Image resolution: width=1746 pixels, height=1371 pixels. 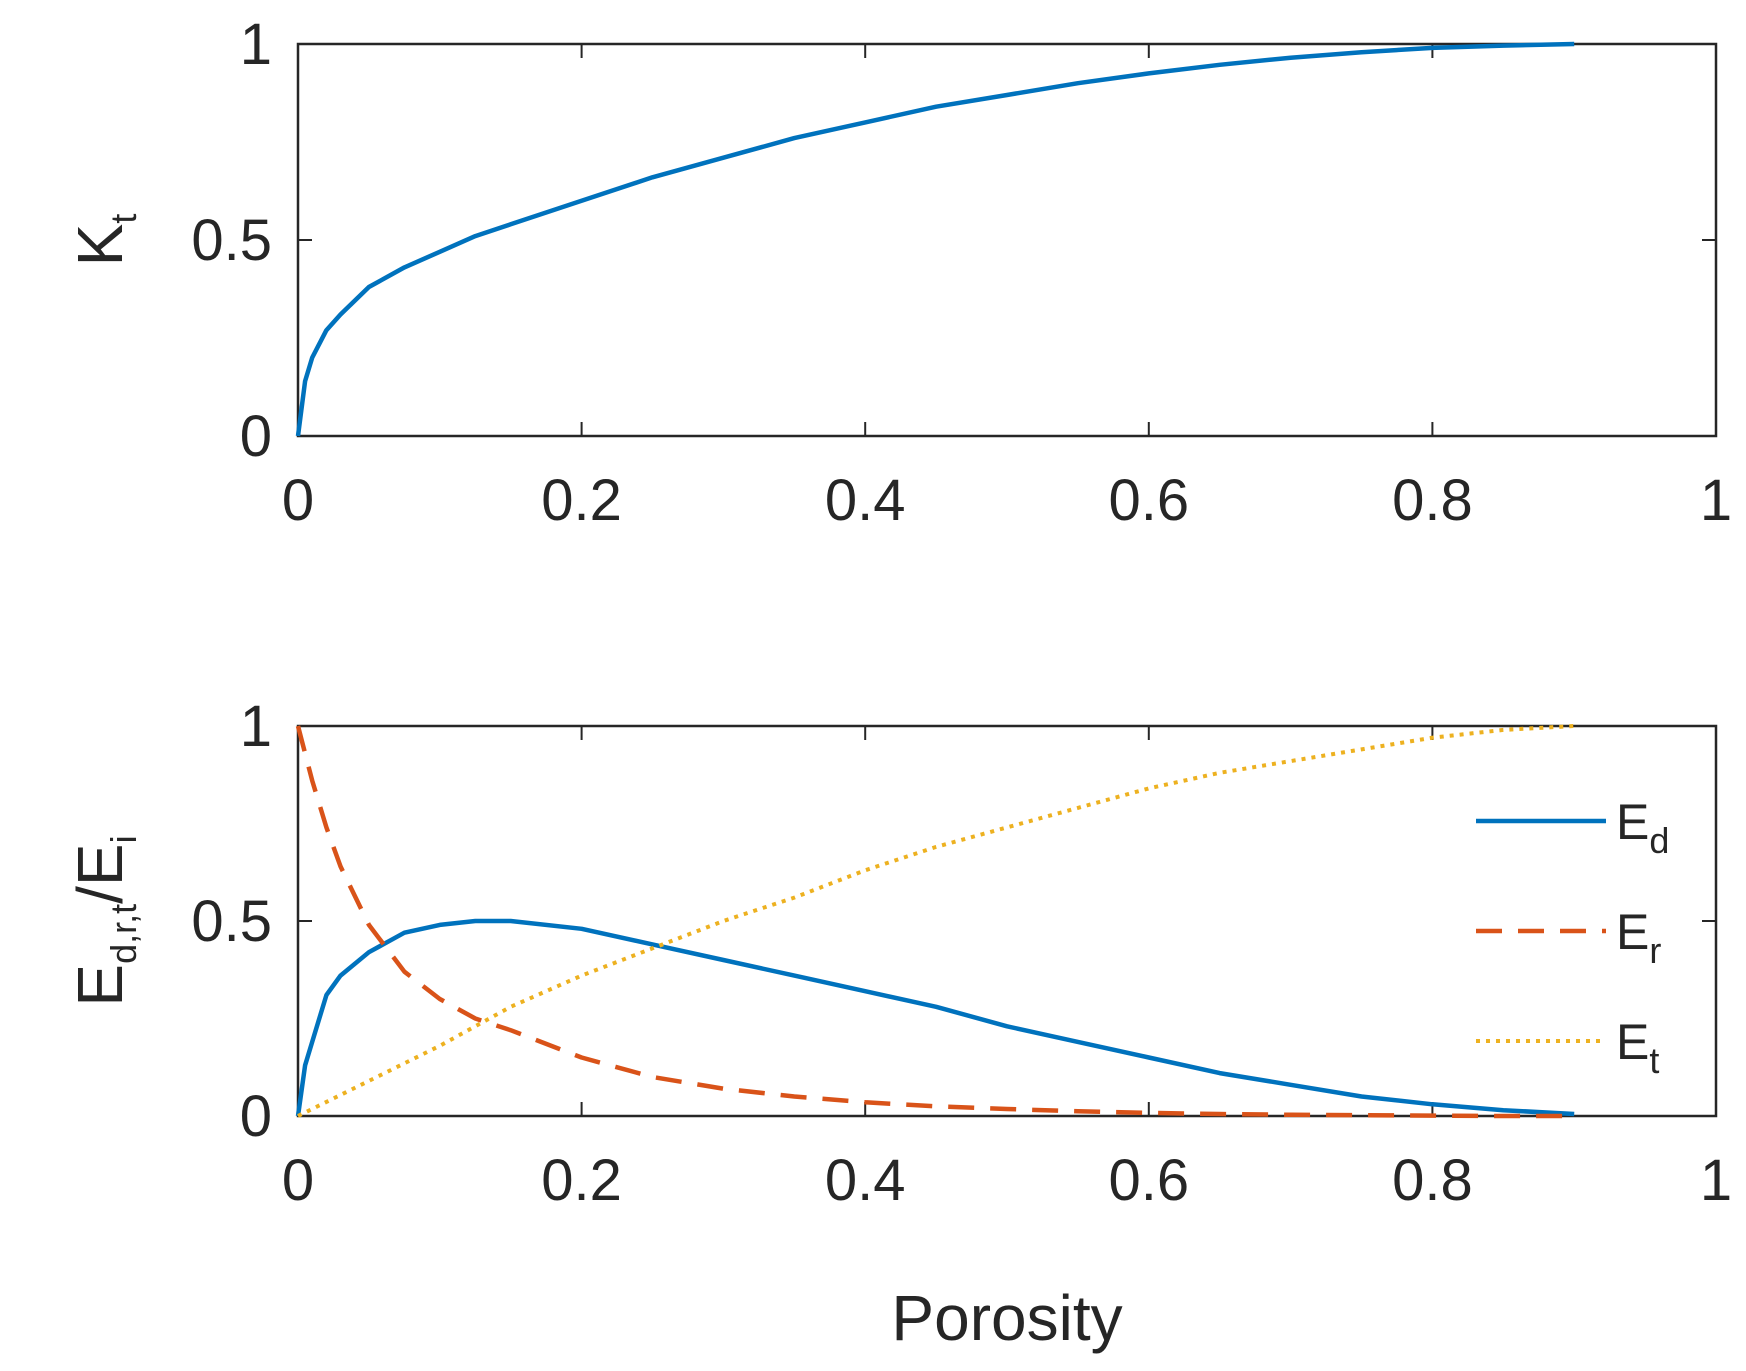 I want to click on top-x-tick-label-1: 0.2, so click(x=581, y=500).